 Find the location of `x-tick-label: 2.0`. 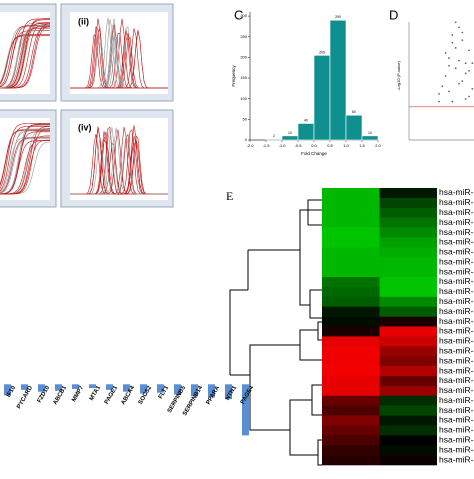

x-tick-label: 2.0 is located at coordinates (378, 145).